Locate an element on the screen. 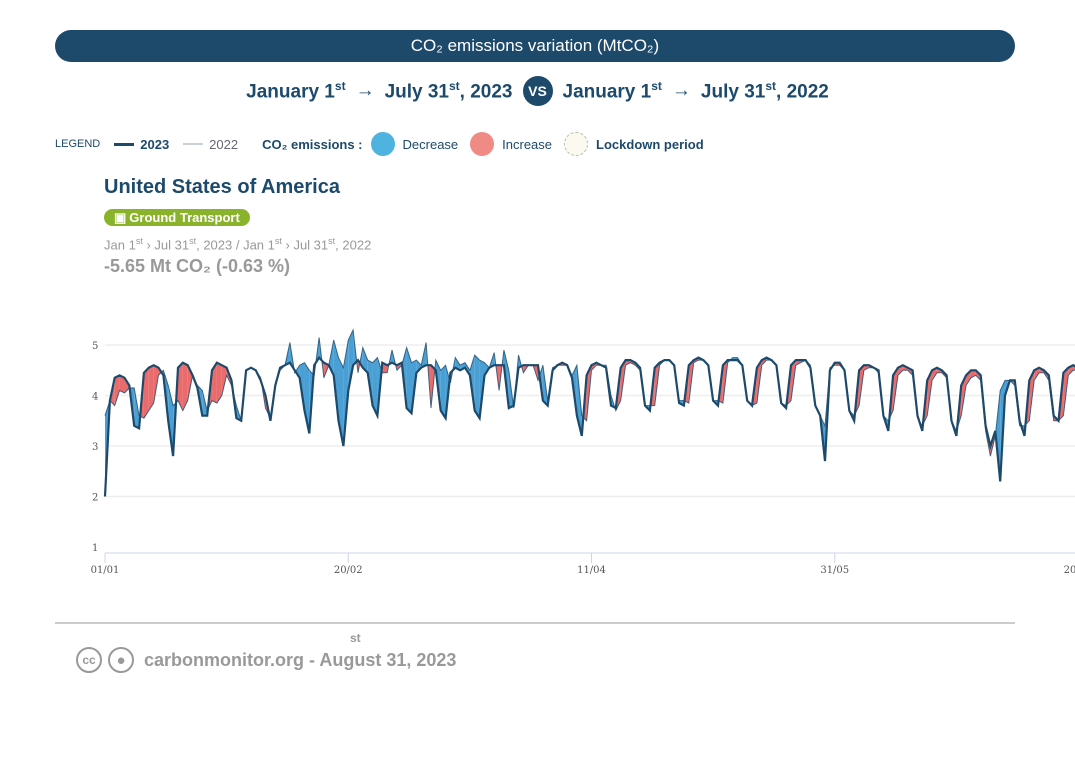 The image size is (1075, 760). chart-title: CO₂ emissions variation (MtCO₂) is located at coordinates (535, 45).